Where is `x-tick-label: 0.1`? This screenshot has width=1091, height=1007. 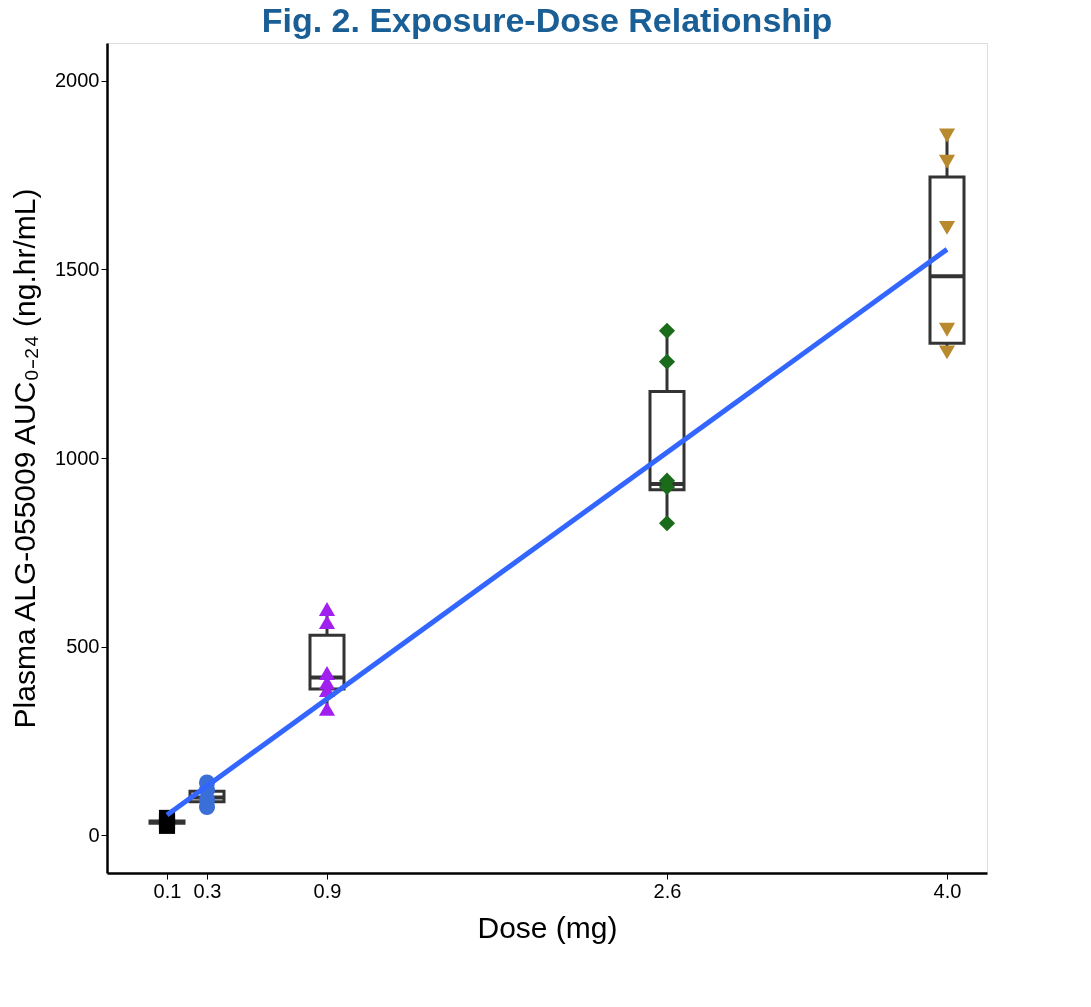 x-tick-label: 0.1 is located at coordinates (167, 890).